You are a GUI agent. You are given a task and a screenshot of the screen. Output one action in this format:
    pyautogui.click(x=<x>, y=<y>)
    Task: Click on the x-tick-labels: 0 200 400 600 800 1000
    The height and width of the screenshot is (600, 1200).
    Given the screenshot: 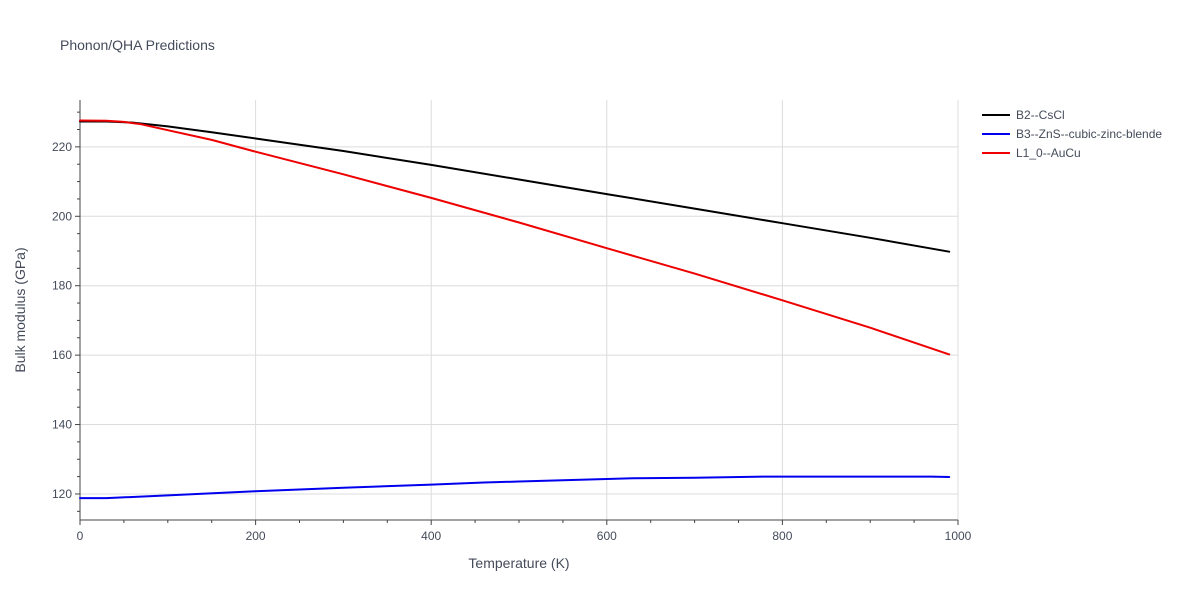 What is the action you would take?
    pyautogui.click(x=524, y=536)
    